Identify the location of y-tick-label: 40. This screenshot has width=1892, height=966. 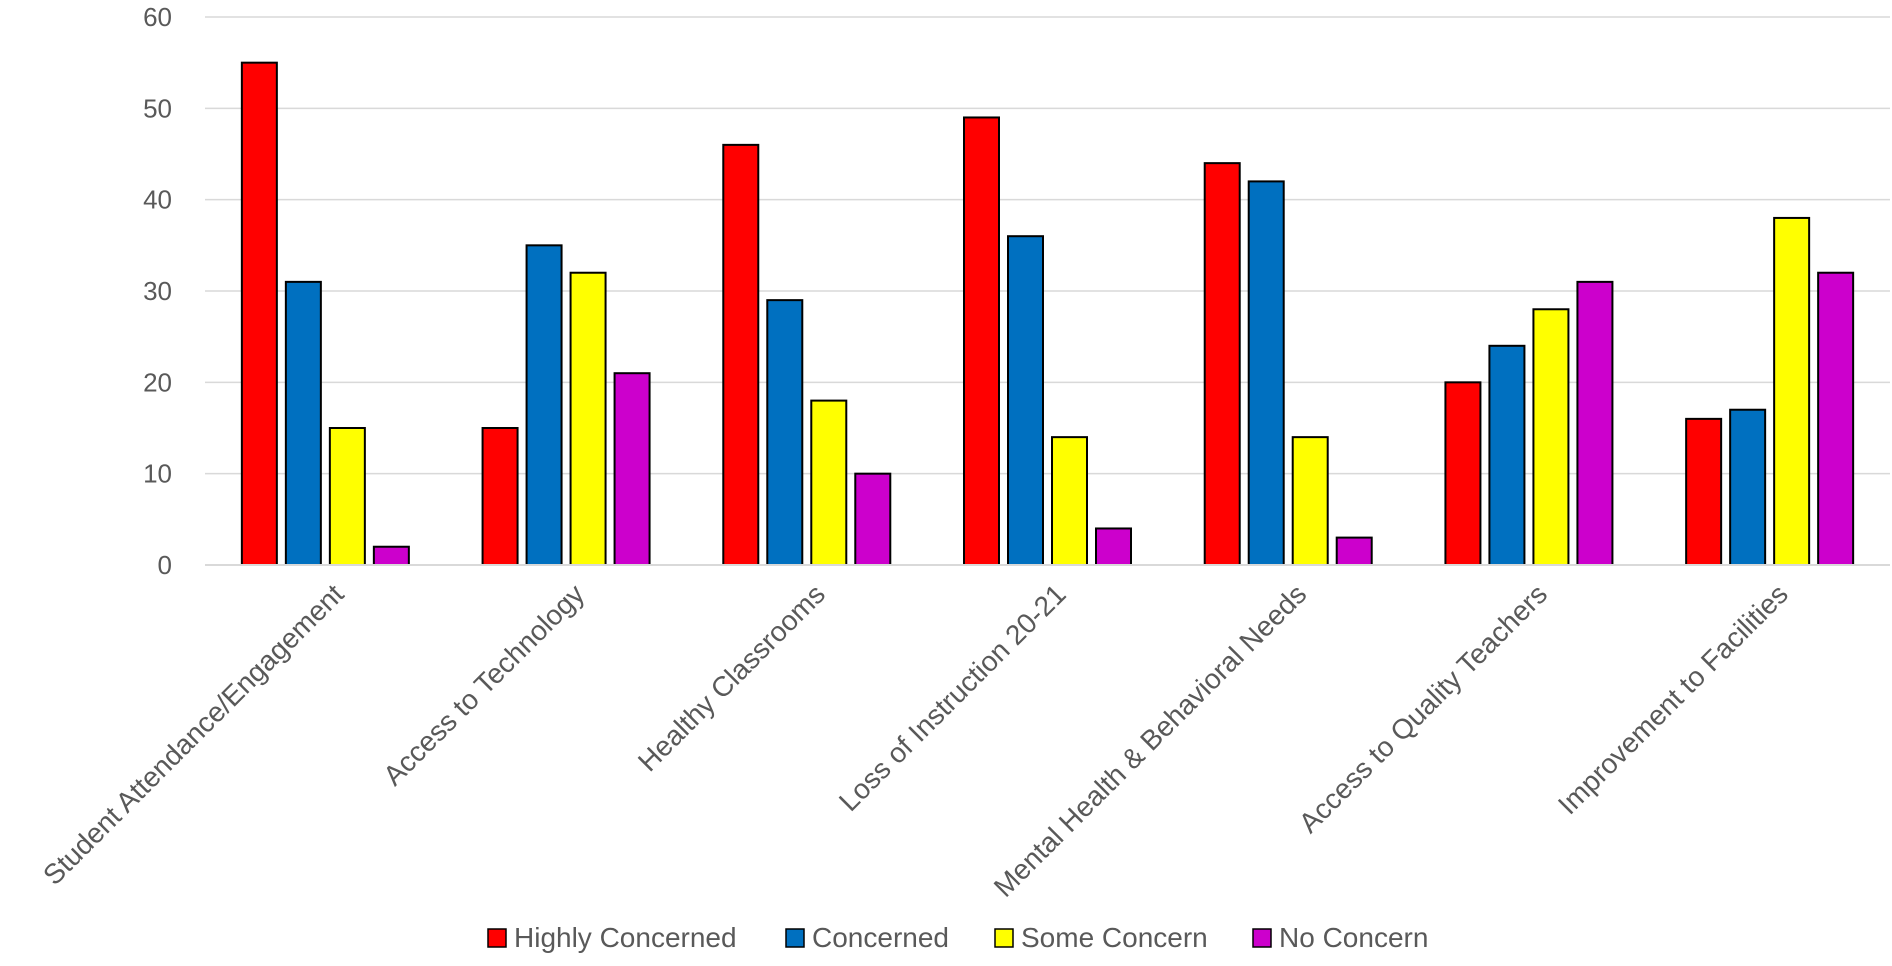
(157, 200).